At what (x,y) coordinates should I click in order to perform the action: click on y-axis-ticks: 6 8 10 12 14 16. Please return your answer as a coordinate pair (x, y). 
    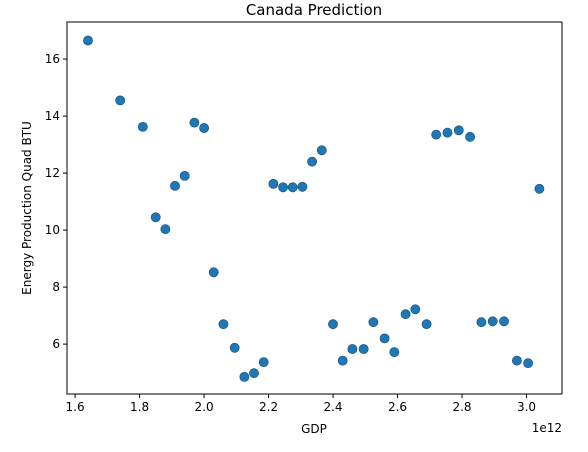
    Looking at the image, I should click on (56, 201).